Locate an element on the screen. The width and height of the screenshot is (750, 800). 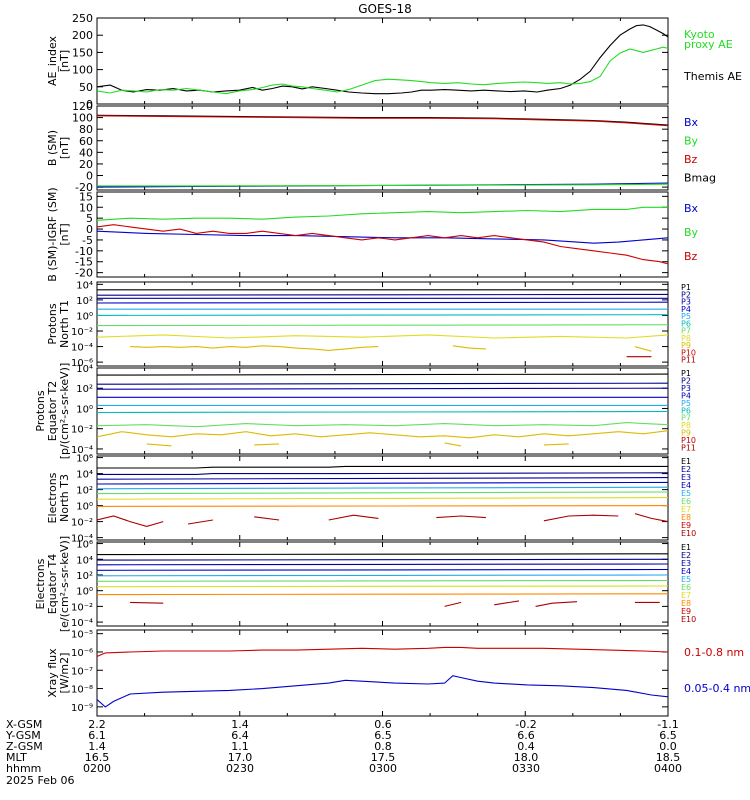
legend-entry: E10 is located at coordinates (688, 533).